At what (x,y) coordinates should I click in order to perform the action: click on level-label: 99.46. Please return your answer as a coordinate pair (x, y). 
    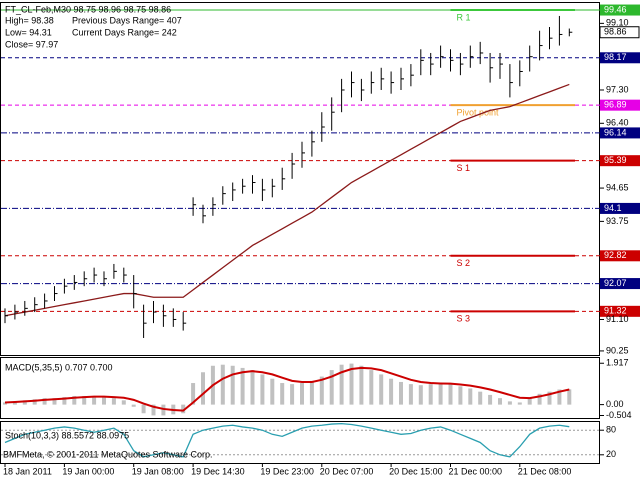
    Looking at the image, I should click on (615, 9).